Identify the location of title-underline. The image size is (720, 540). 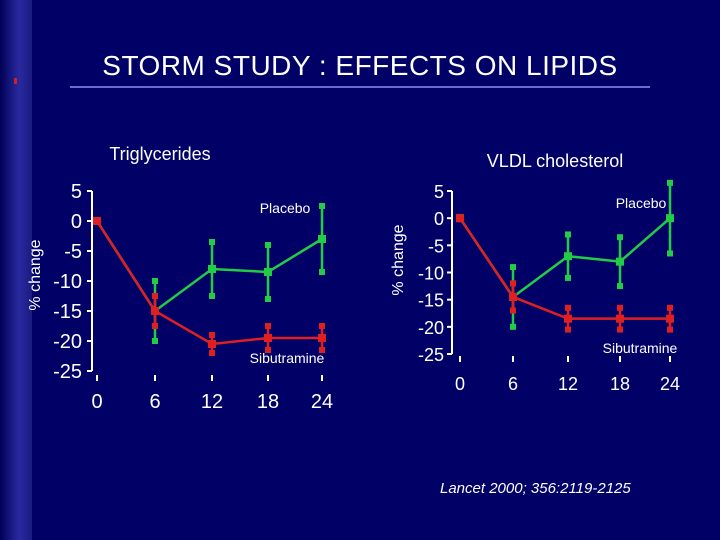
(360, 87).